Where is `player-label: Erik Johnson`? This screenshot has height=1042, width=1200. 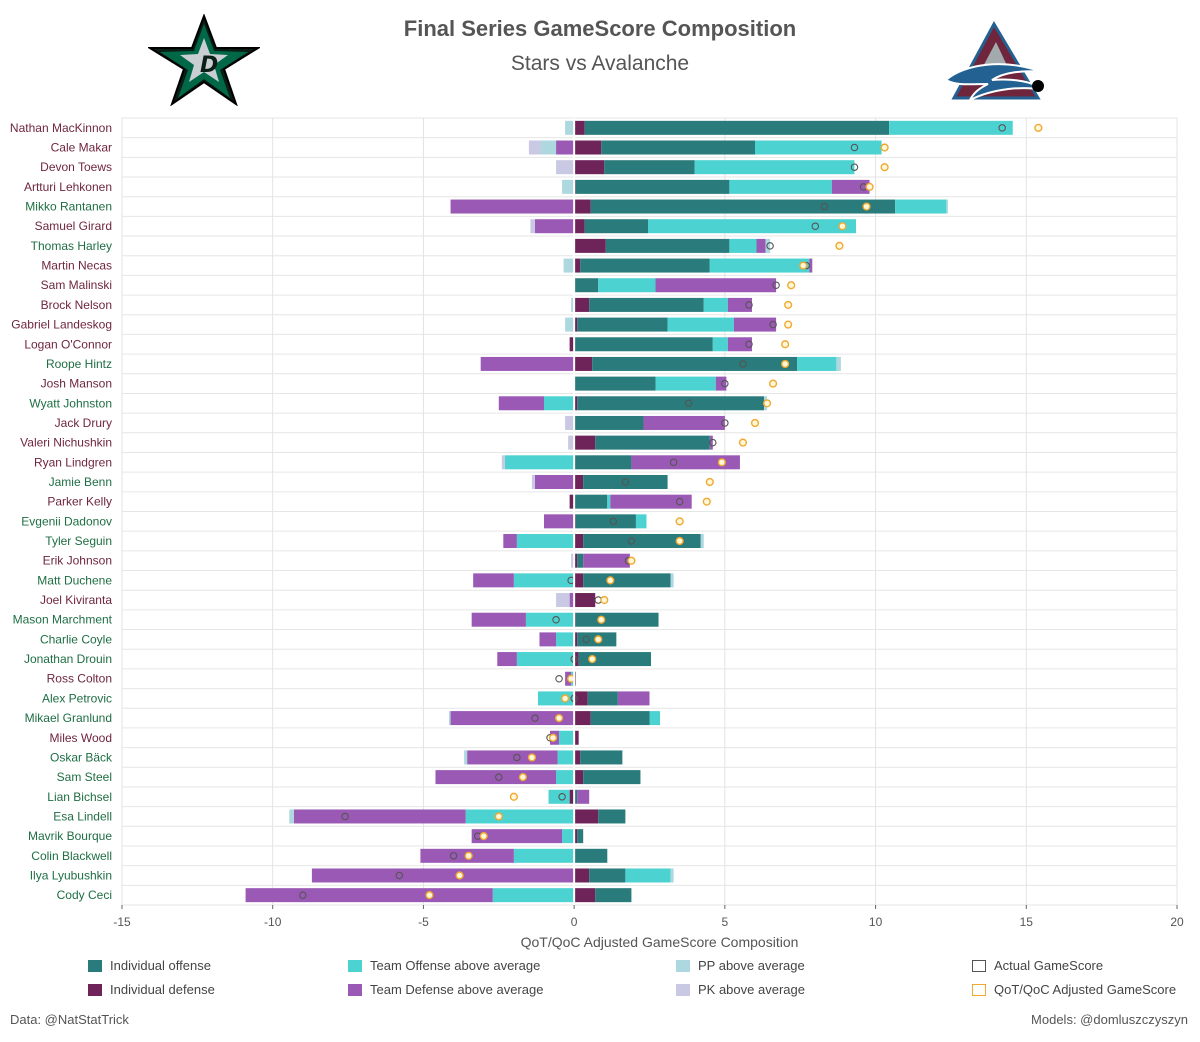 player-label: Erik Johnson is located at coordinates (77, 561).